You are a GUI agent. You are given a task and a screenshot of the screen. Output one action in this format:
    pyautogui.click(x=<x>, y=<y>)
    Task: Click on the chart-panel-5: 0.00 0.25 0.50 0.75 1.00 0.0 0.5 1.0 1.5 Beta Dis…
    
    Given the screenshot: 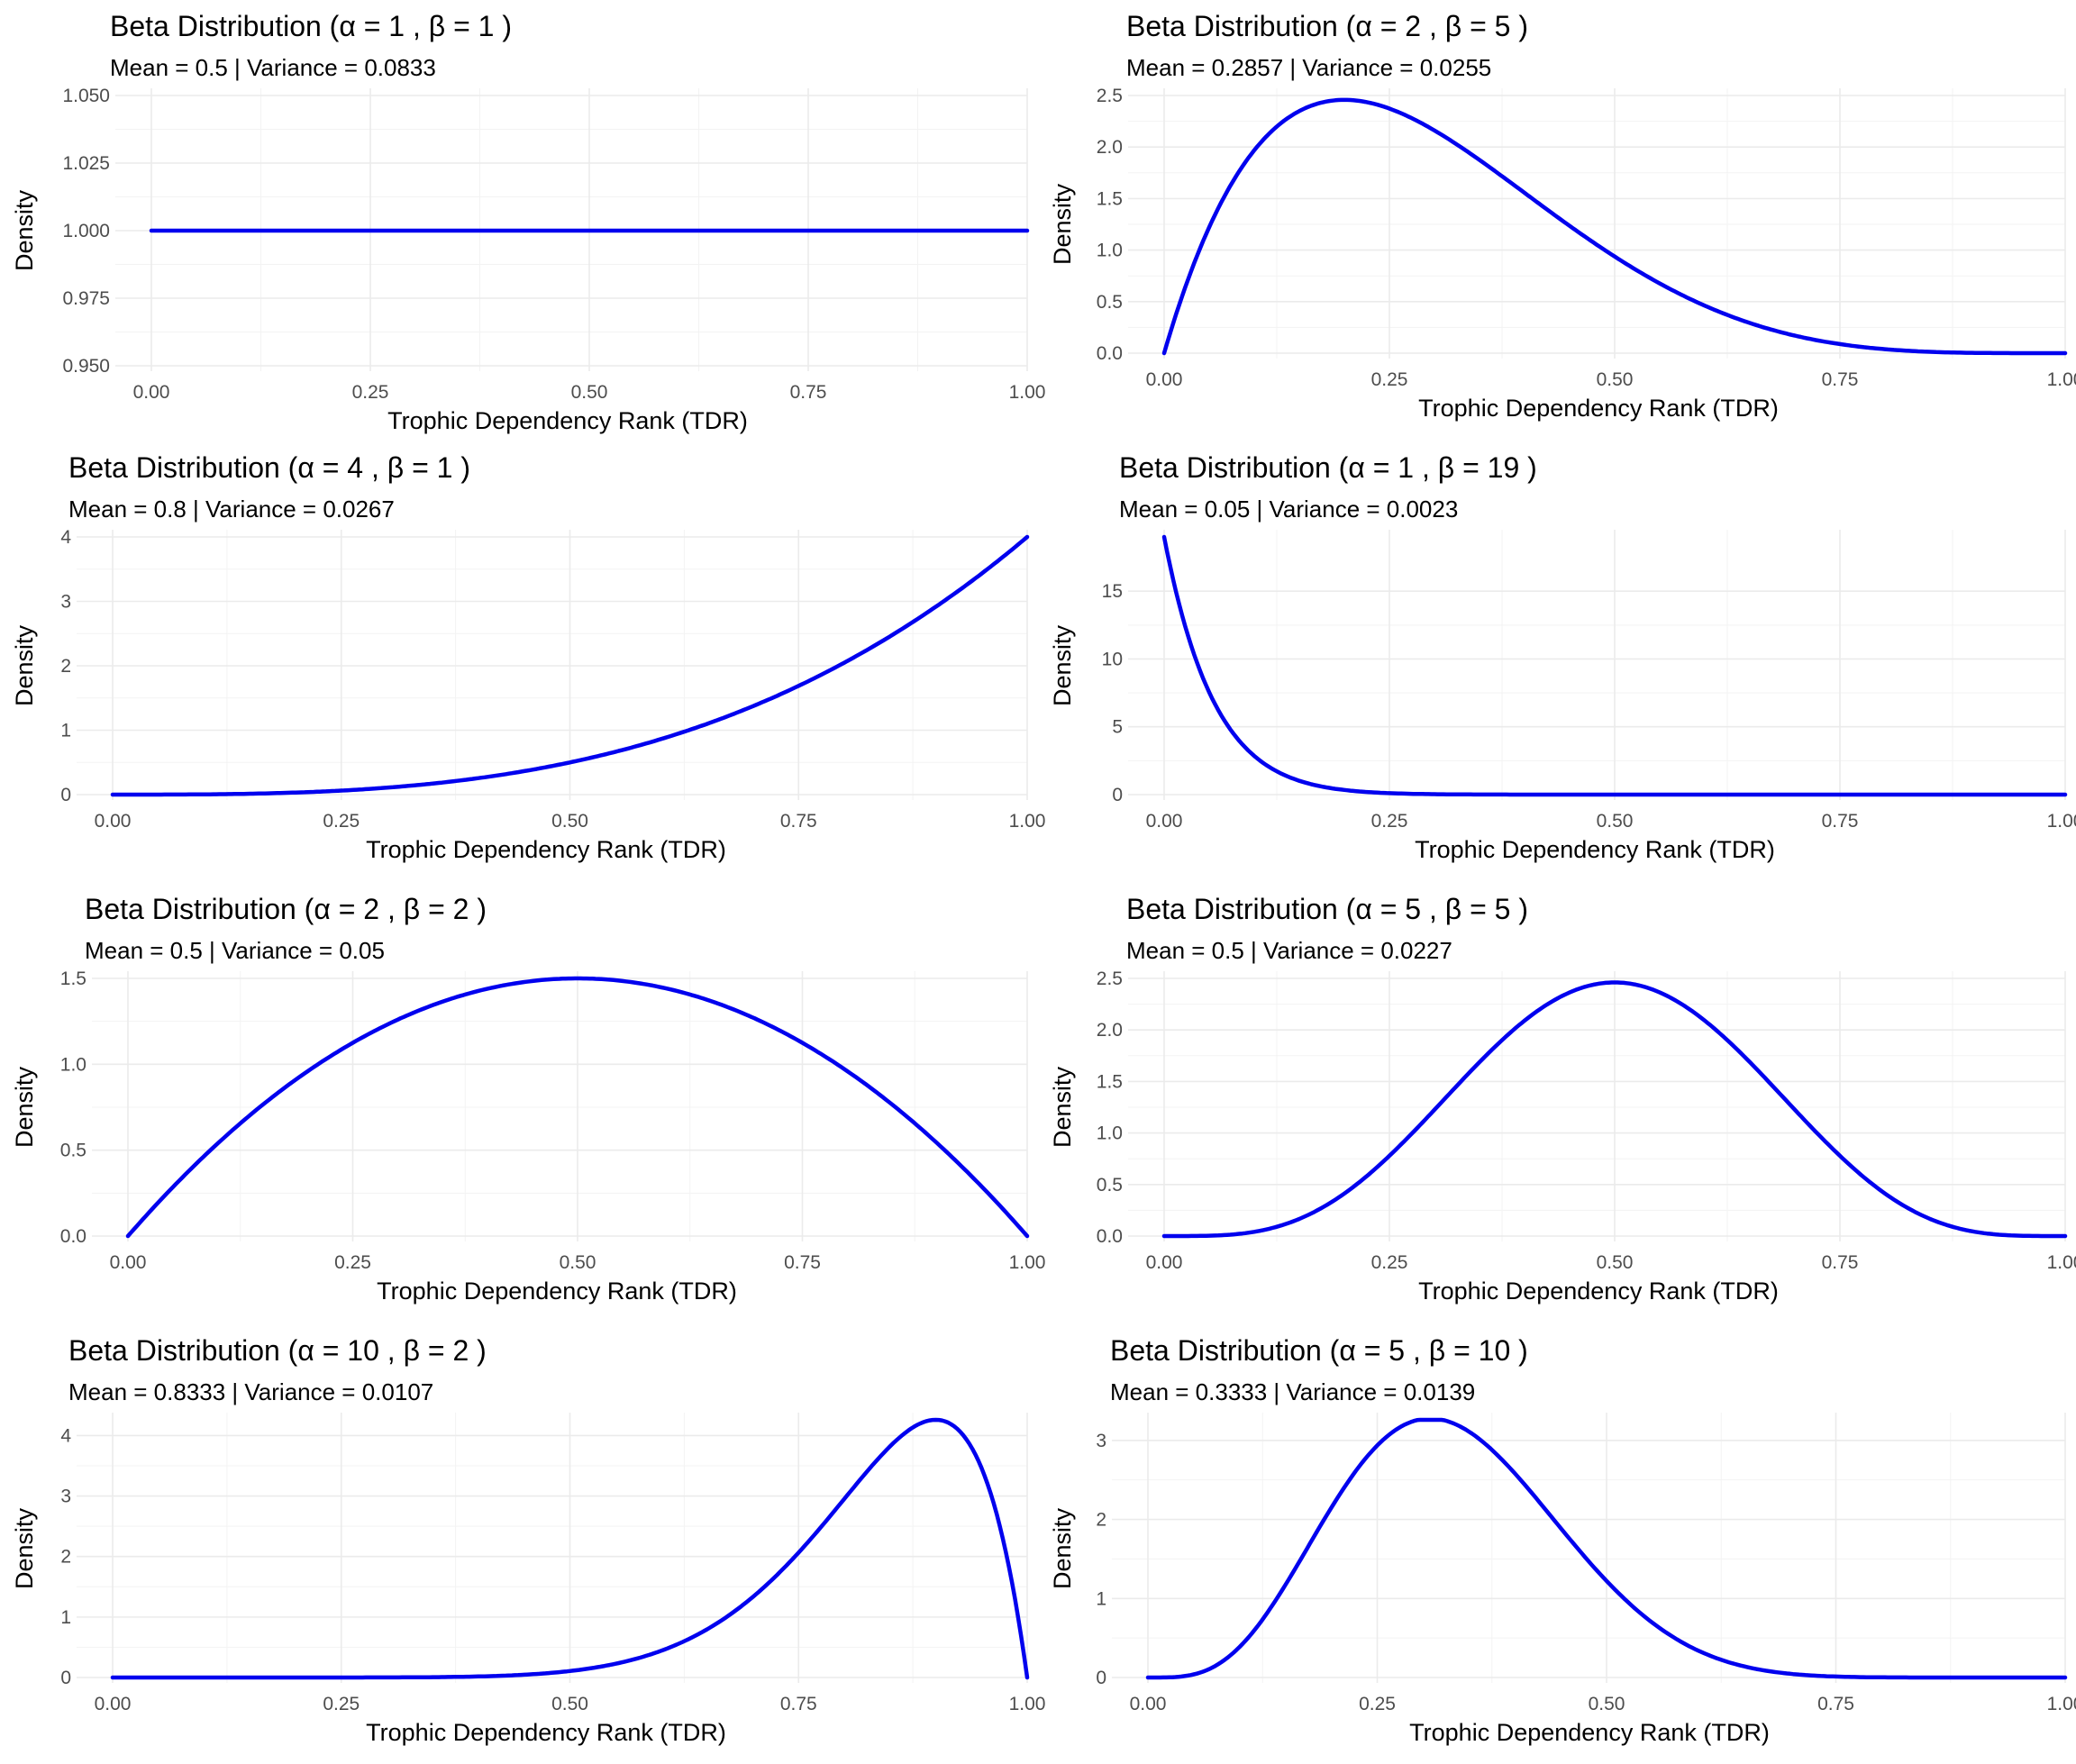 What is the action you would take?
    pyautogui.click(x=522, y=1104)
    